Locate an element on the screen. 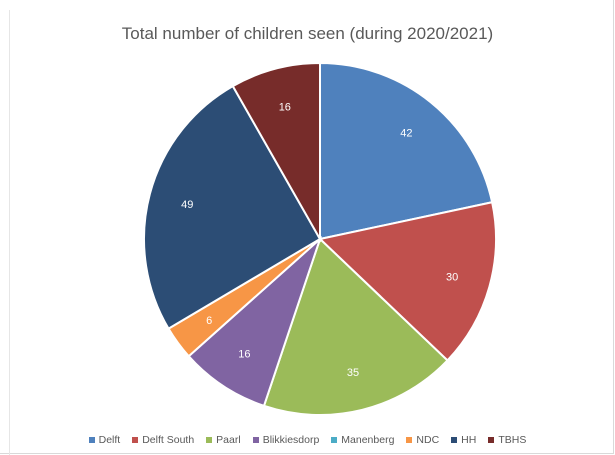 The width and height of the screenshot is (615, 455). pie-slice-blikkiesdorp is located at coordinates (255, 321).